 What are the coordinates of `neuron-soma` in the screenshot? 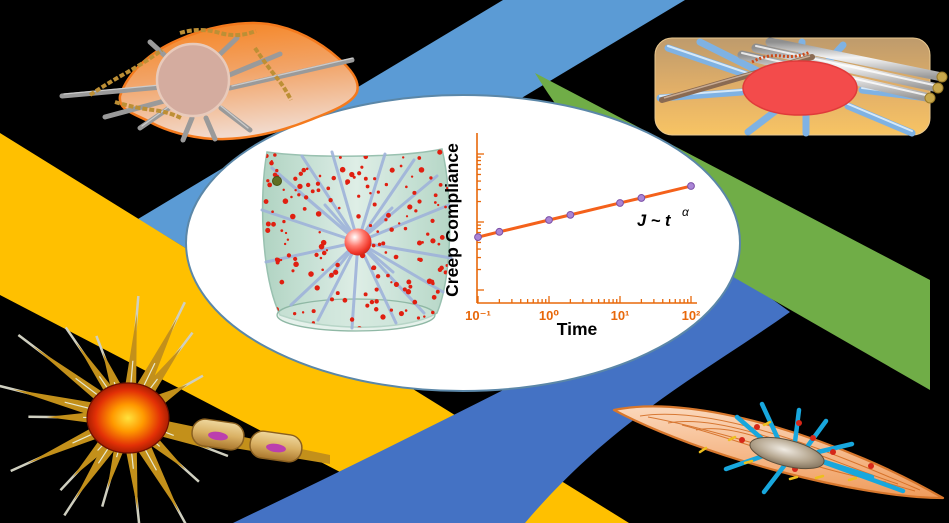 It's located at (128, 418).